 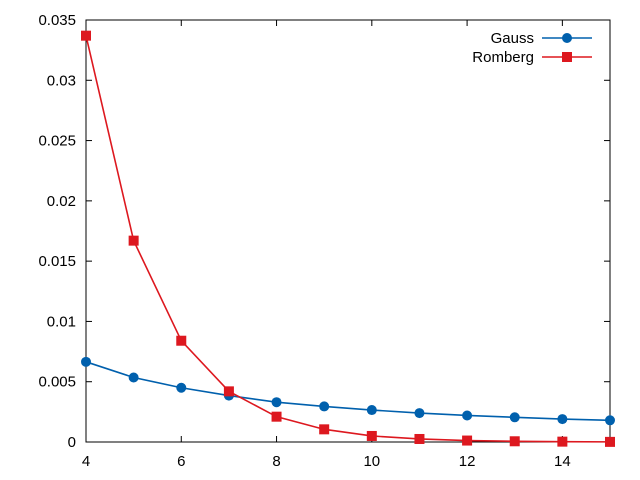 What do you see at coordinates (567, 38) in the screenshot?
I see `legend-marker-gauss` at bounding box center [567, 38].